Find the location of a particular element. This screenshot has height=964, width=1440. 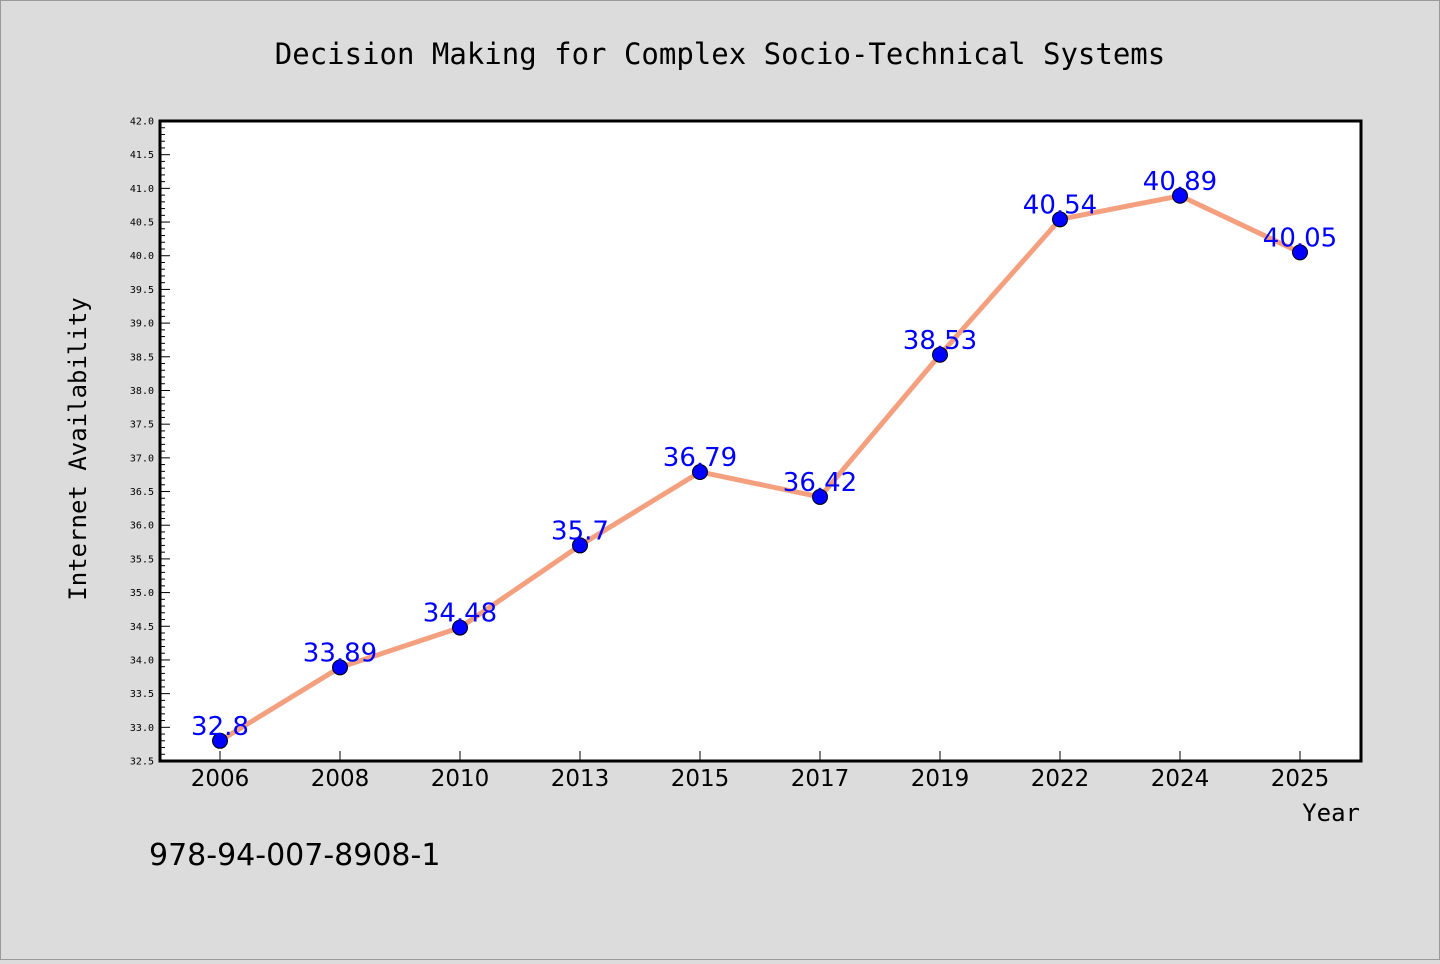

data-value-label: 35.7 is located at coordinates (580, 531).